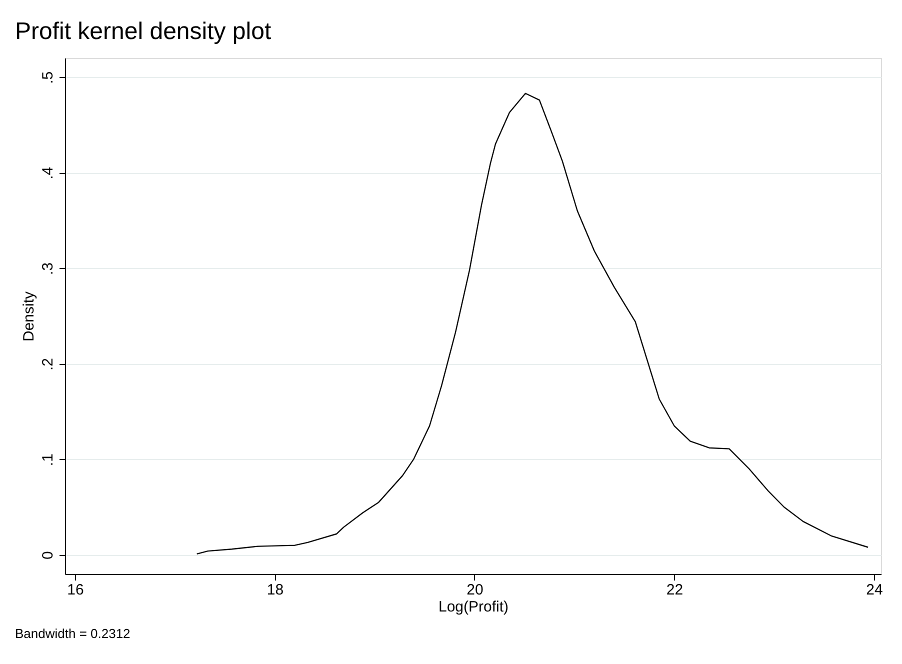 Image resolution: width=902 pixels, height=664 pixels. What do you see at coordinates (473, 607) in the screenshot?
I see `x-axis-title: Log(Profit)` at bounding box center [473, 607].